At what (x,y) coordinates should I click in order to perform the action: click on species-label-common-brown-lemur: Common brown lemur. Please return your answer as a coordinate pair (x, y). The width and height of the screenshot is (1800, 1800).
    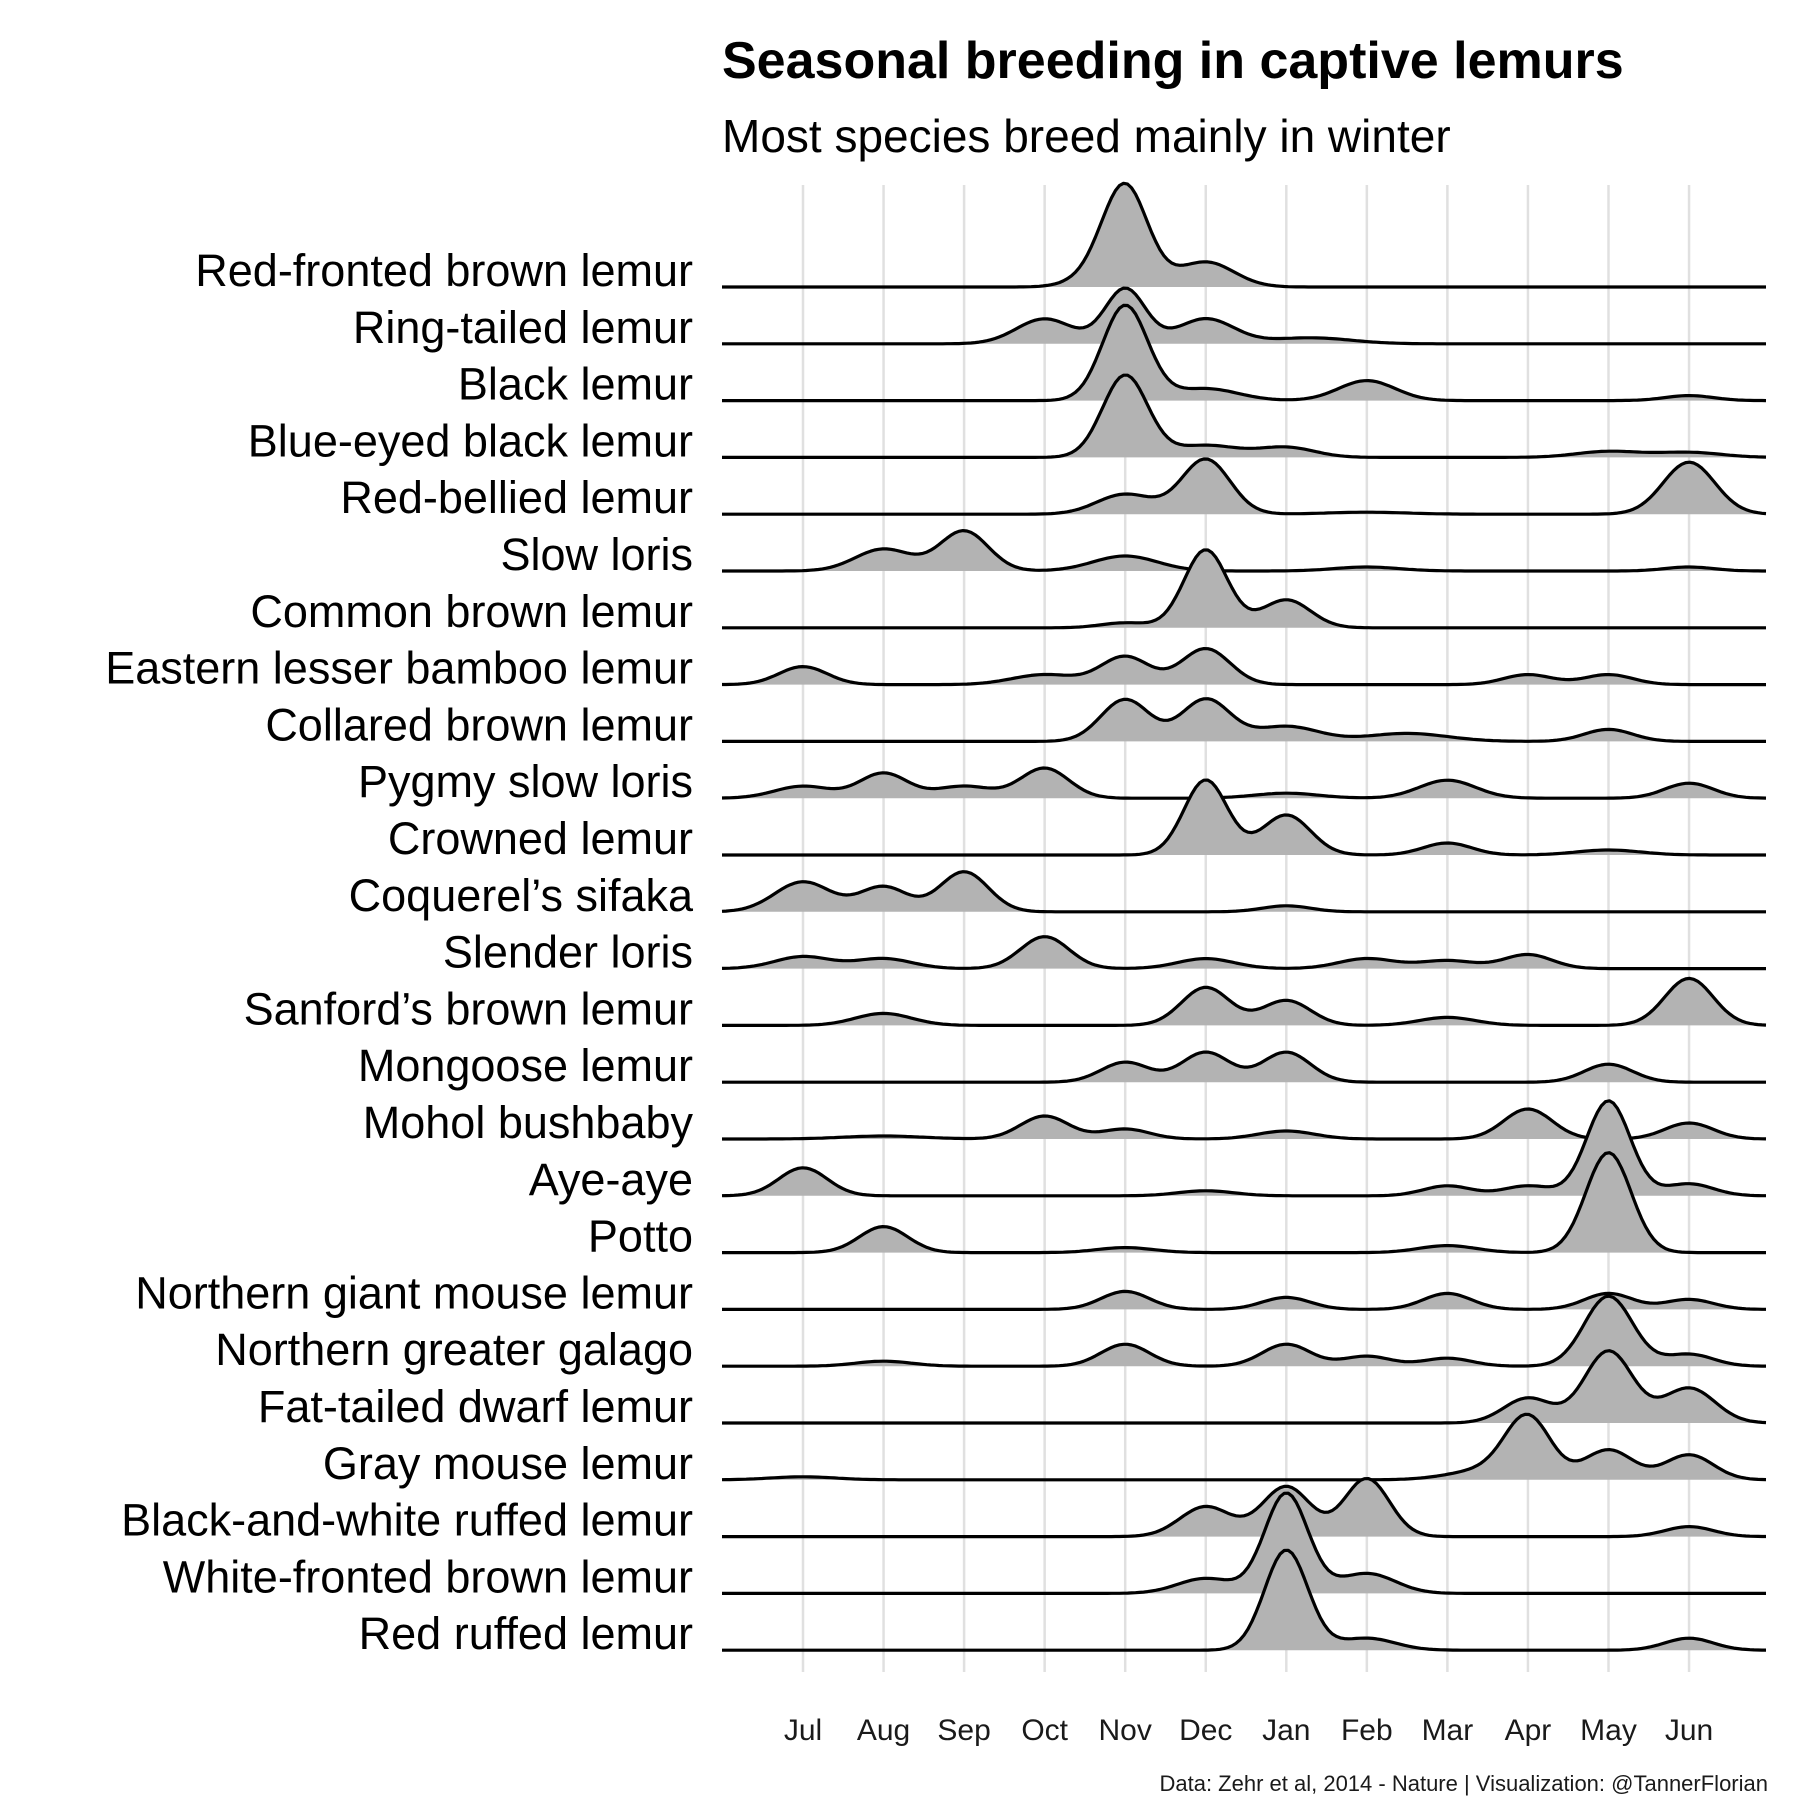
    Looking at the image, I should click on (471, 611).